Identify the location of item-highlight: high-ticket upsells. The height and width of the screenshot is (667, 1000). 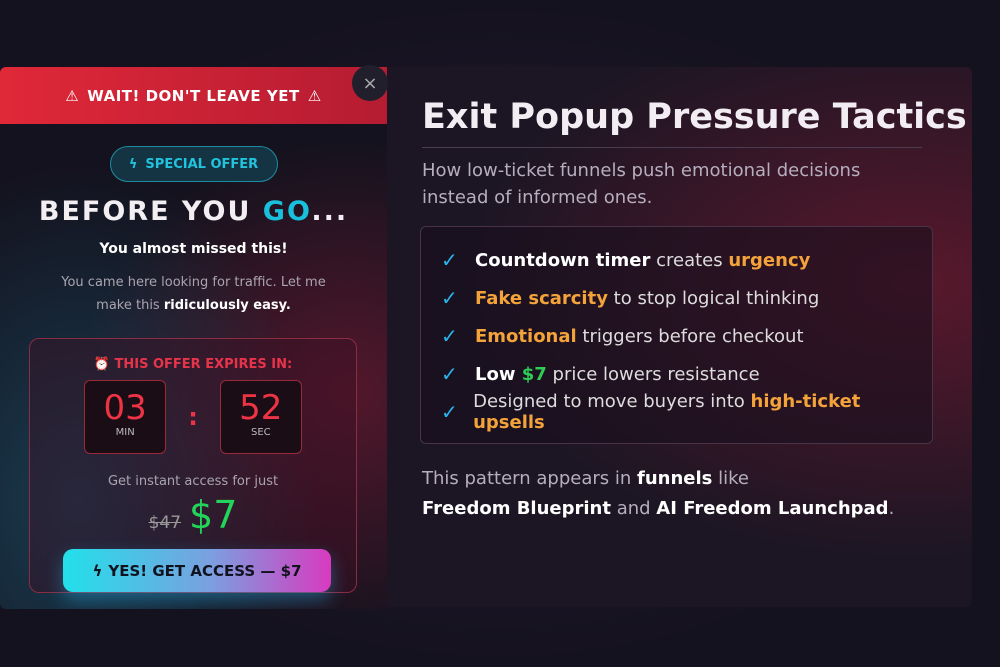
(667, 412).